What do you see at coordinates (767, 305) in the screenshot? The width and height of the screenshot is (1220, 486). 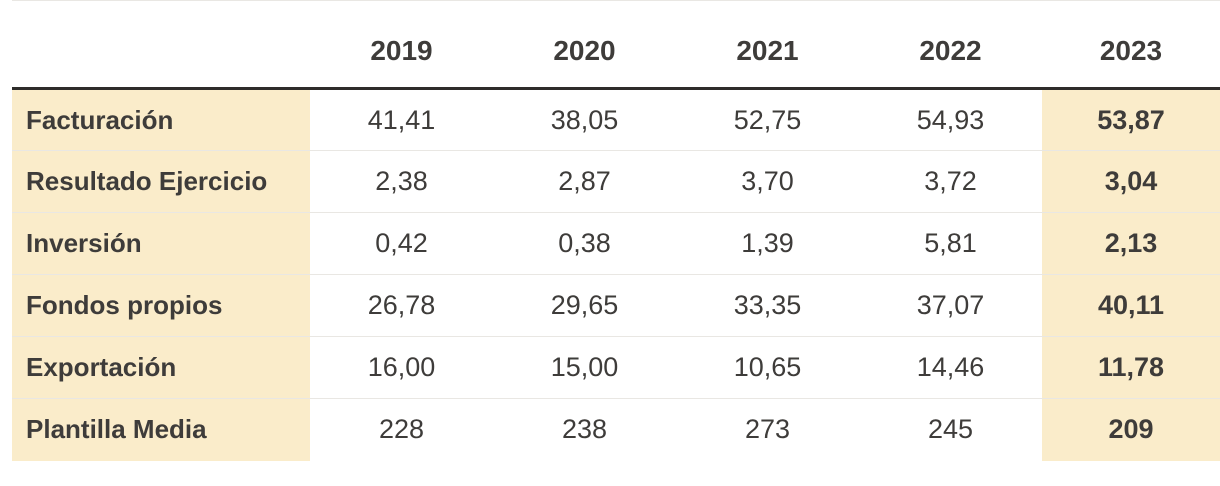 I see `value-cell: 33,35` at bounding box center [767, 305].